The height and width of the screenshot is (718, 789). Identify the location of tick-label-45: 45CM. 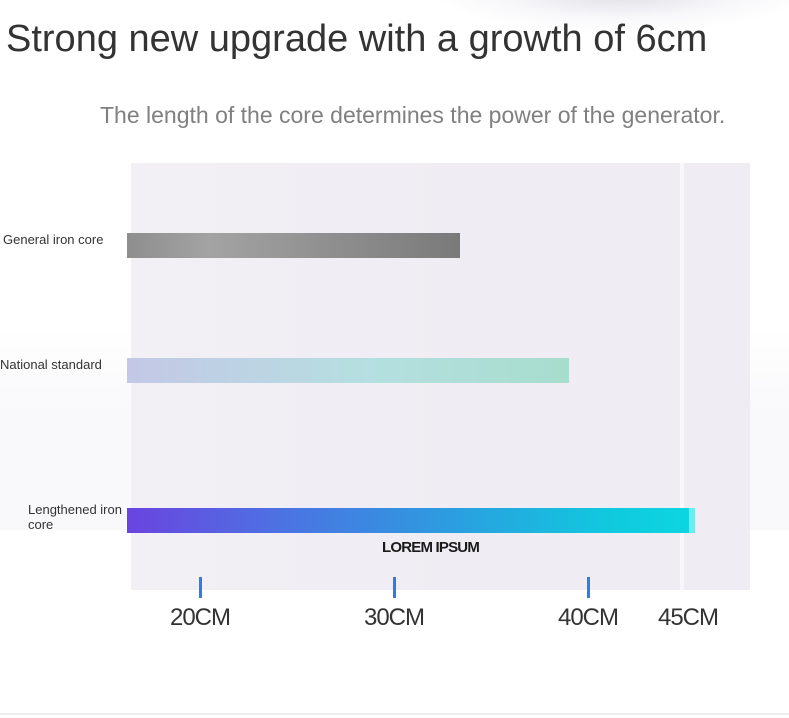
(688, 617).